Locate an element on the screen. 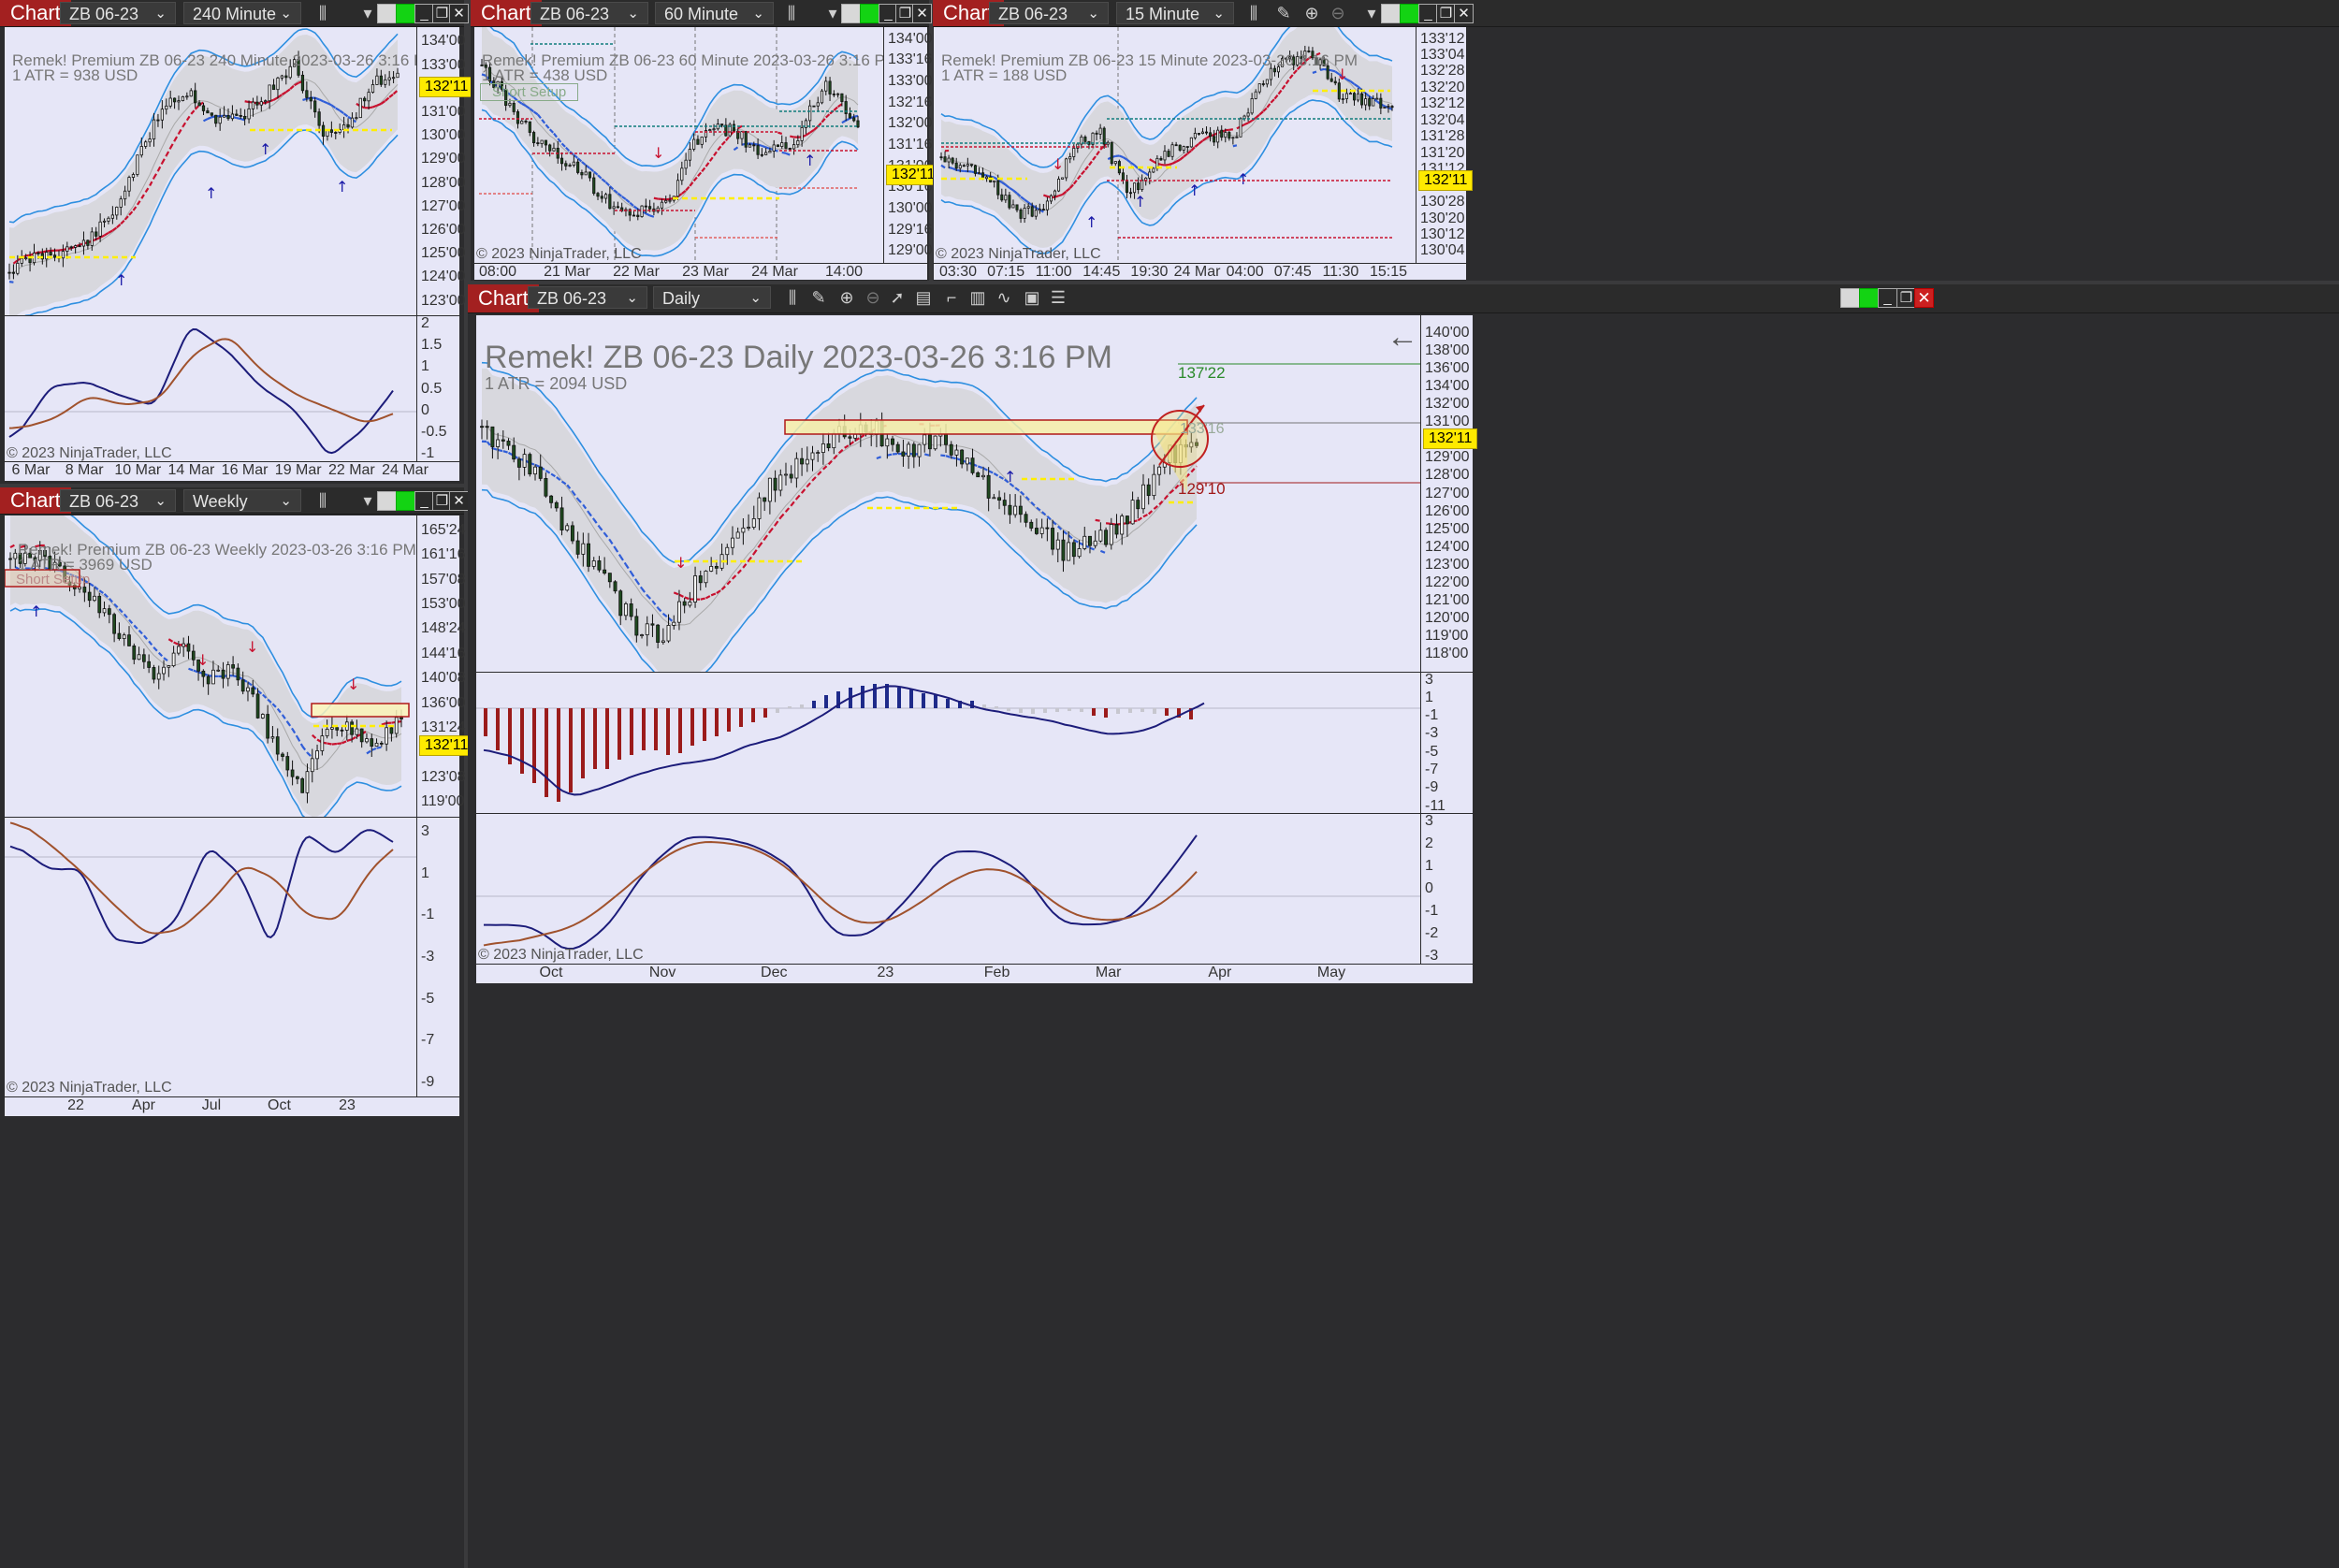 The width and height of the screenshot is (2339, 1568). interval-selector: 240 Minute ⌄ is located at coordinates (242, 13).